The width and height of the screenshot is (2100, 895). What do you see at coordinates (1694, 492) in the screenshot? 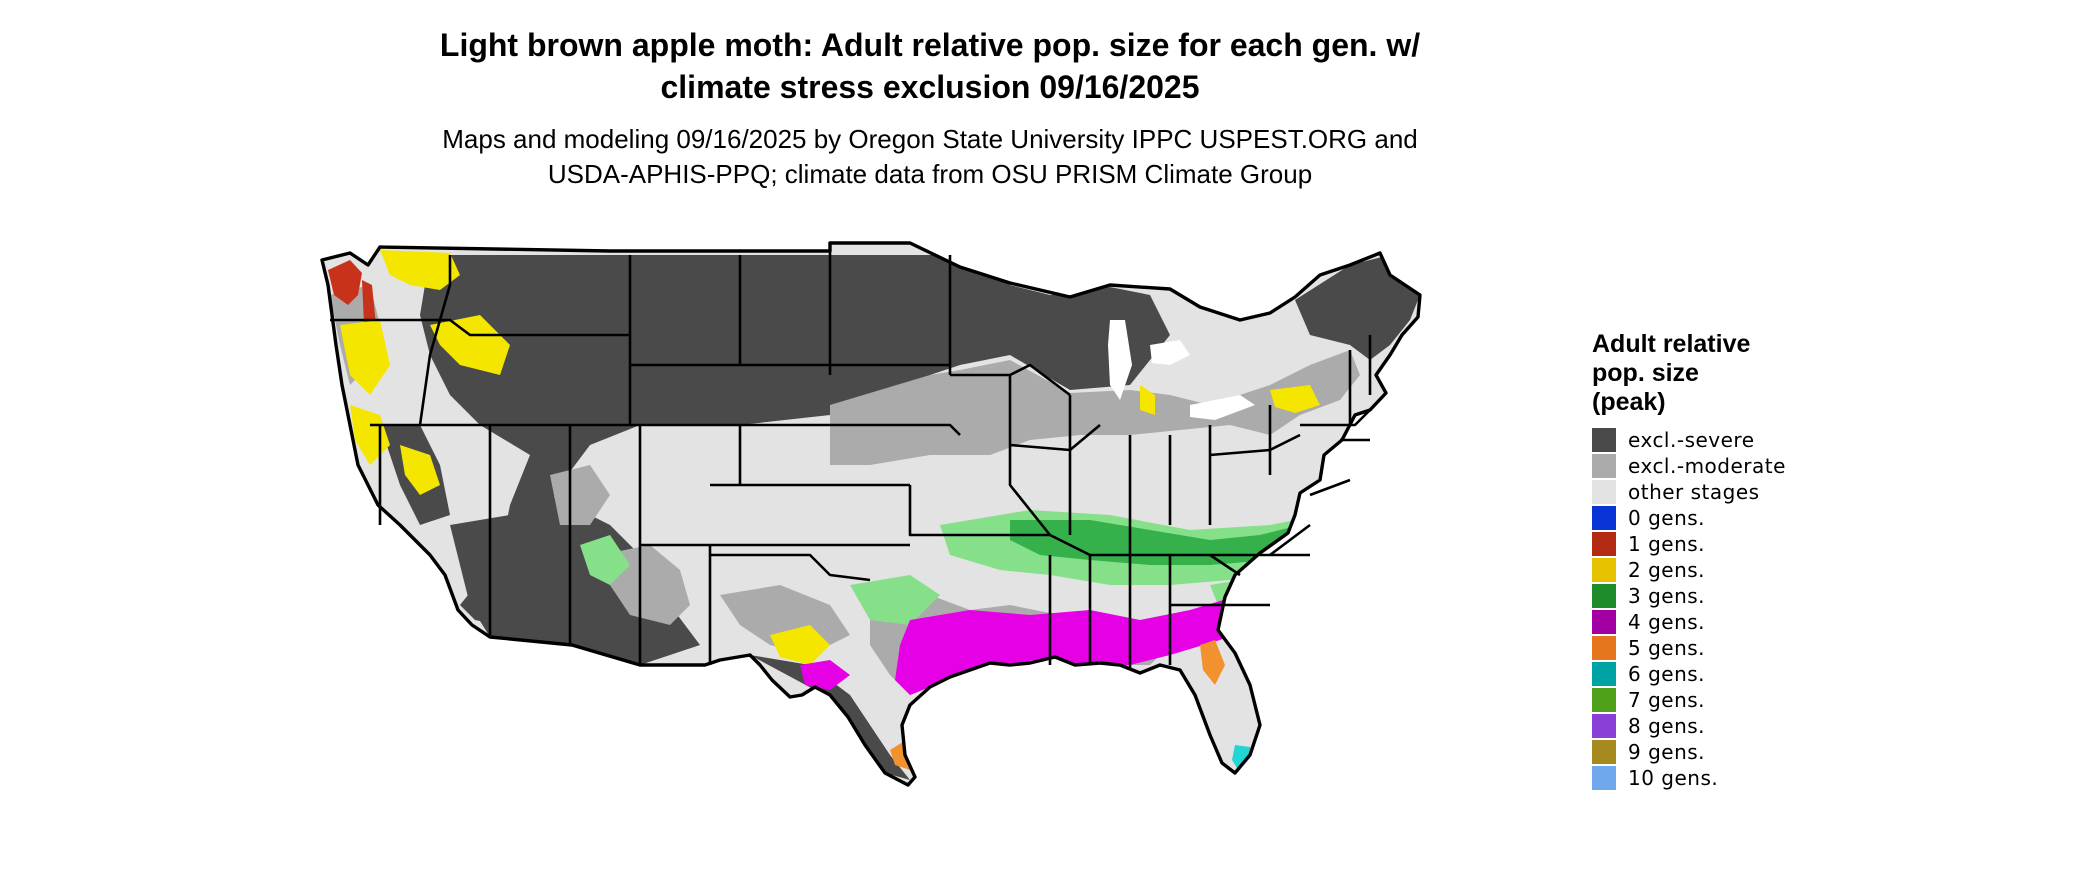
I see `legend-label: other stages` at bounding box center [1694, 492].